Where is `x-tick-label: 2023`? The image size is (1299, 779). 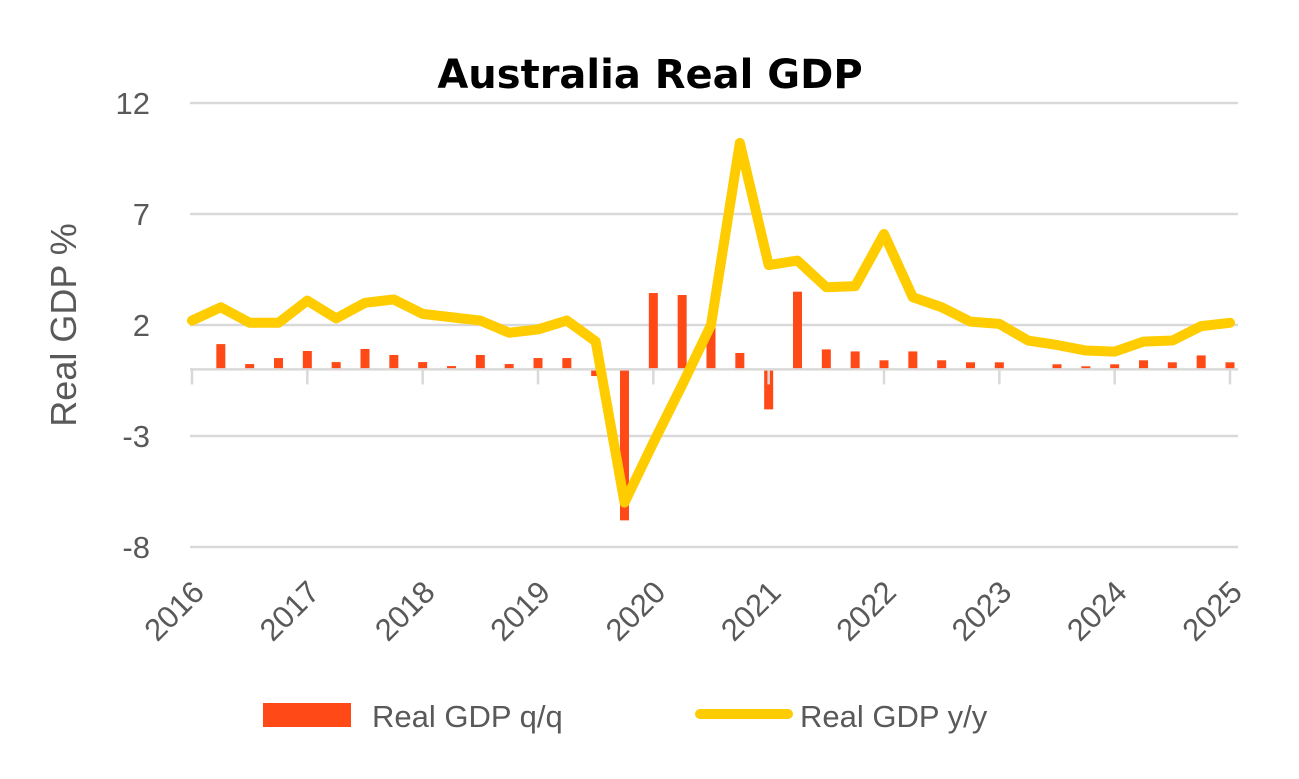
x-tick-label: 2023 is located at coordinates (982, 611).